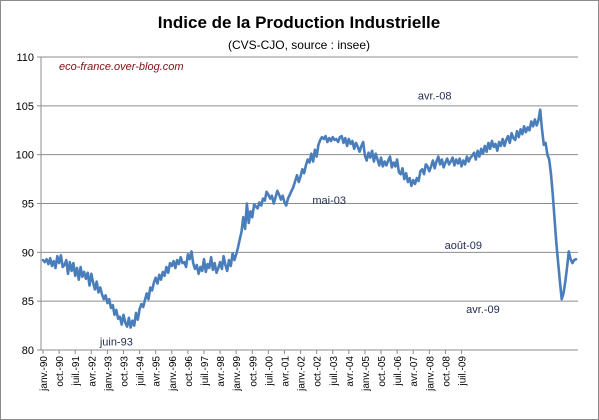 This screenshot has width=599, height=420. I want to click on x-tick-label: avr.-98, so click(221, 371).